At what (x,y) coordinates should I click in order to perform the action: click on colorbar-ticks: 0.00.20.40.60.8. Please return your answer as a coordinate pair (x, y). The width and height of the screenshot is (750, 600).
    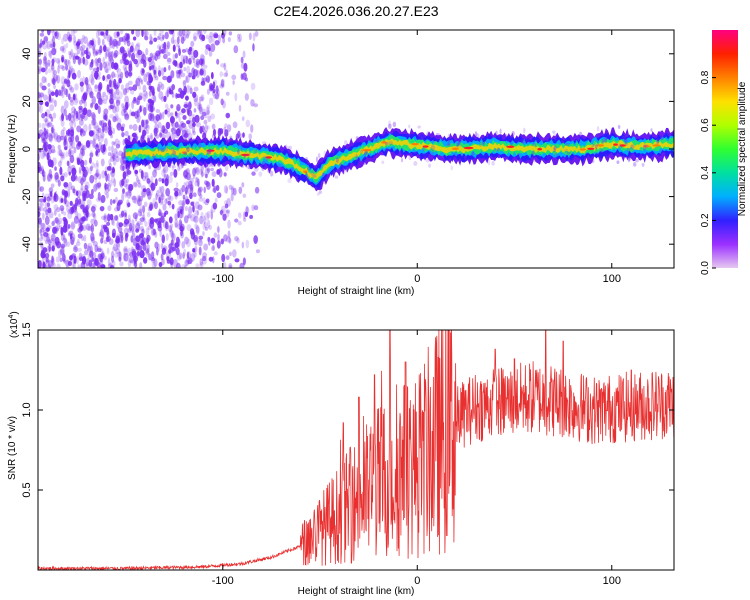
    Looking at the image, I should click on (708, 172).